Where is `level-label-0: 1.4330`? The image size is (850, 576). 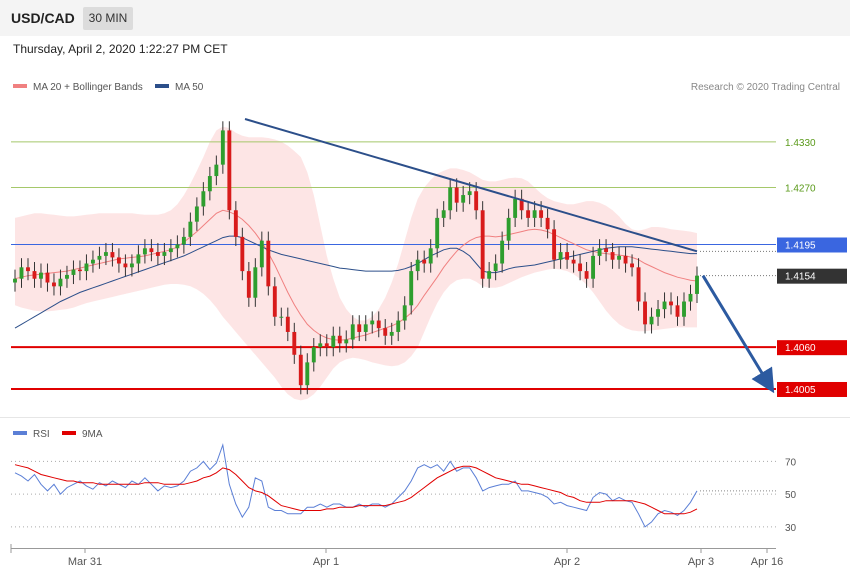
level-label-0: 1.4330 is located at coordinates (800, 143).